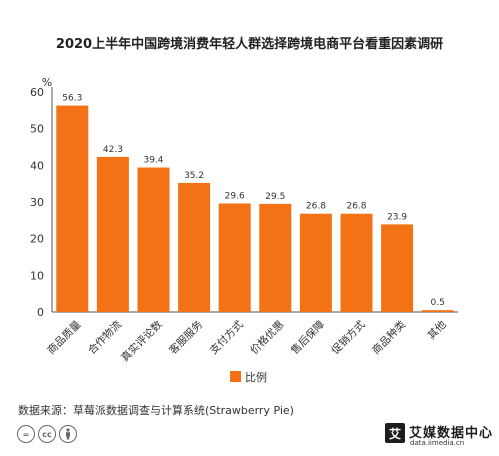 The width and height of the screenshot is (499, 456). Describe the element at coordinates (437, 330) in the screenshot. I see `x-tick-label: 其他` at that location.